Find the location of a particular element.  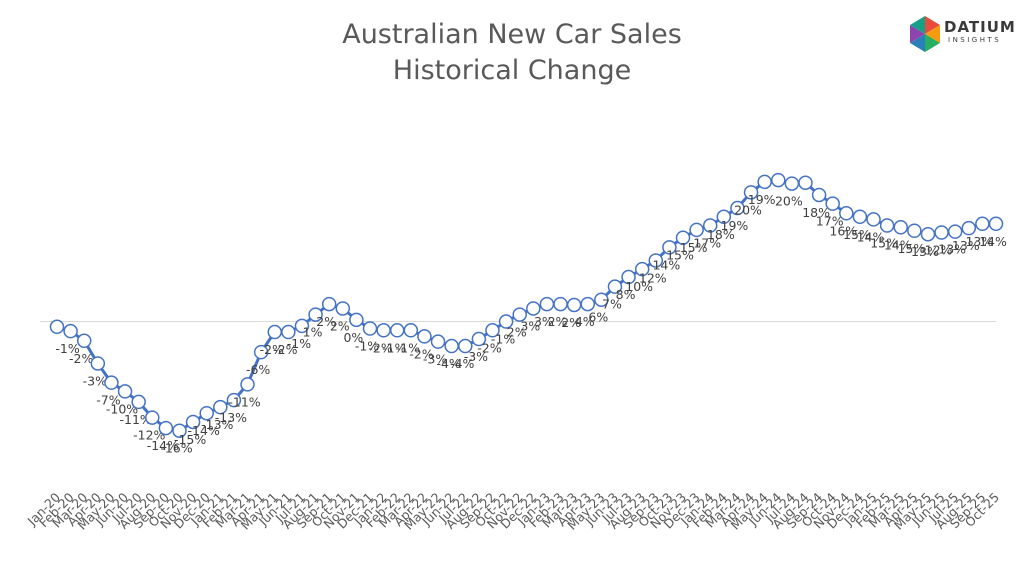

data-label: -7% is located at coordinates (108, 400).